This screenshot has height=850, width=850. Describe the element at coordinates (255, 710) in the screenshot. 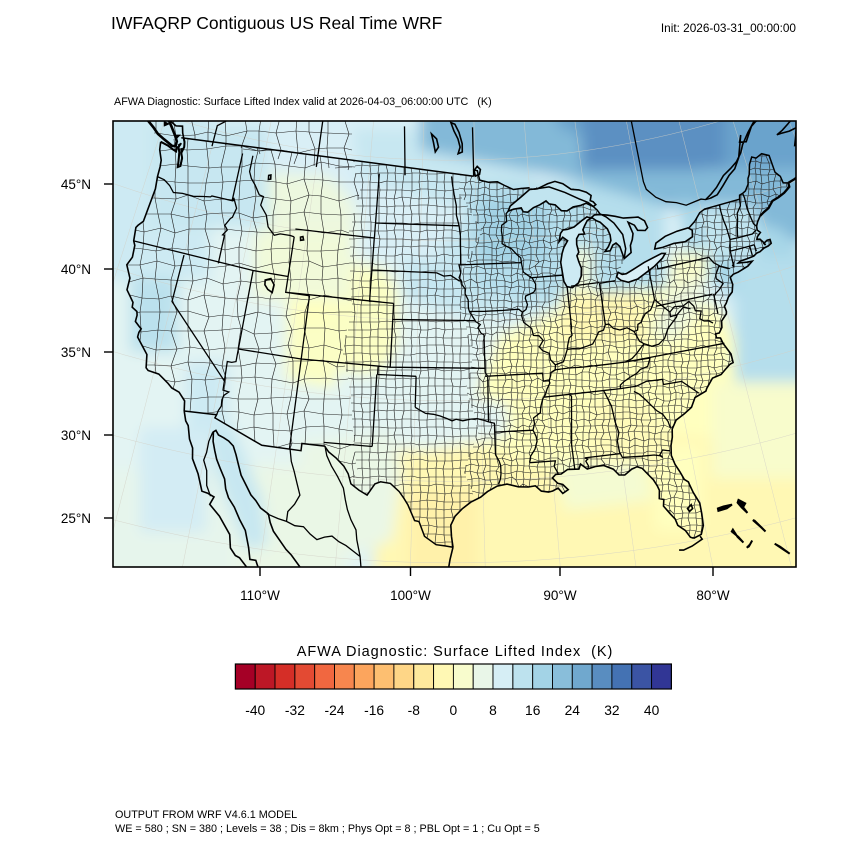

I see `svg-text: -40` at that location.